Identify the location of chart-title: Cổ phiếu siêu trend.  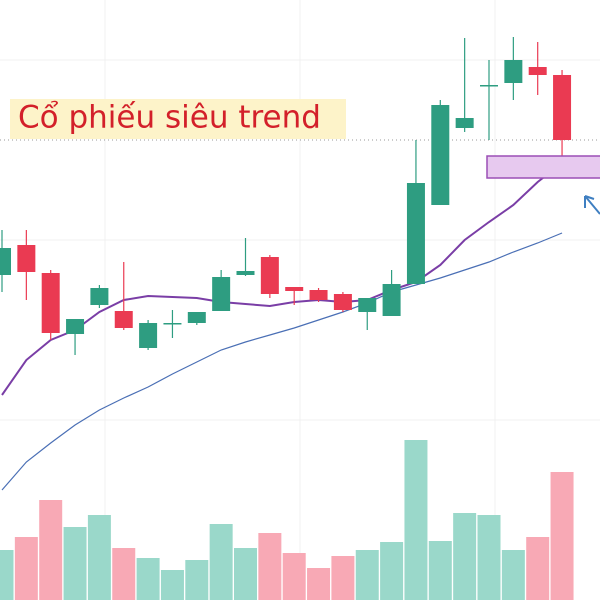
(169, 118).